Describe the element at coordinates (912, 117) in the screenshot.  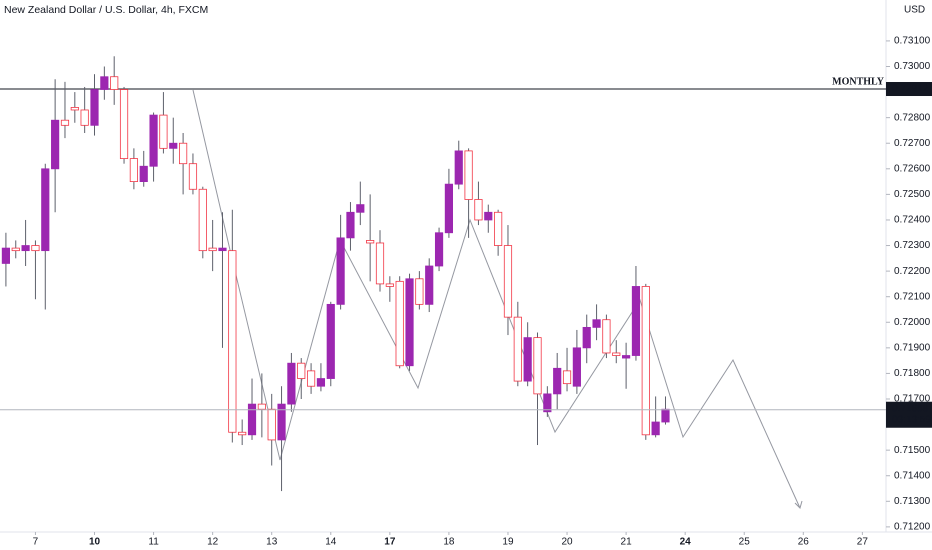
I see `y-tick-label: 0.72800` at that location.